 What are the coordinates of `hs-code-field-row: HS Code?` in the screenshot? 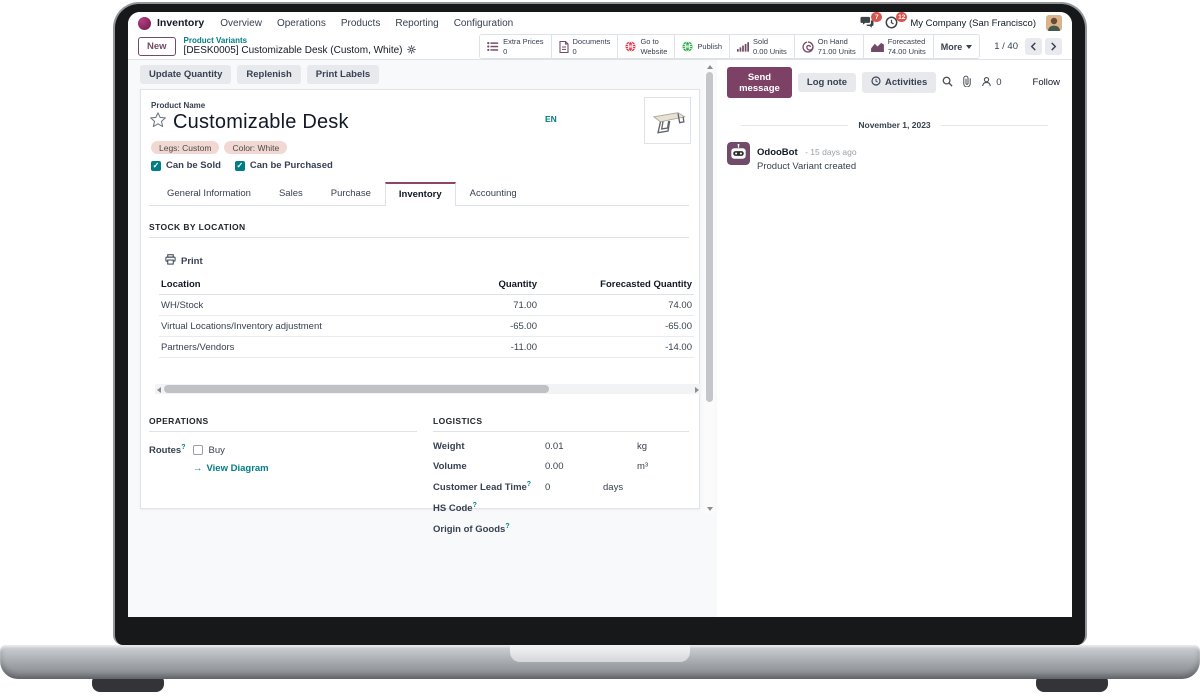 It's located at (561, 508).